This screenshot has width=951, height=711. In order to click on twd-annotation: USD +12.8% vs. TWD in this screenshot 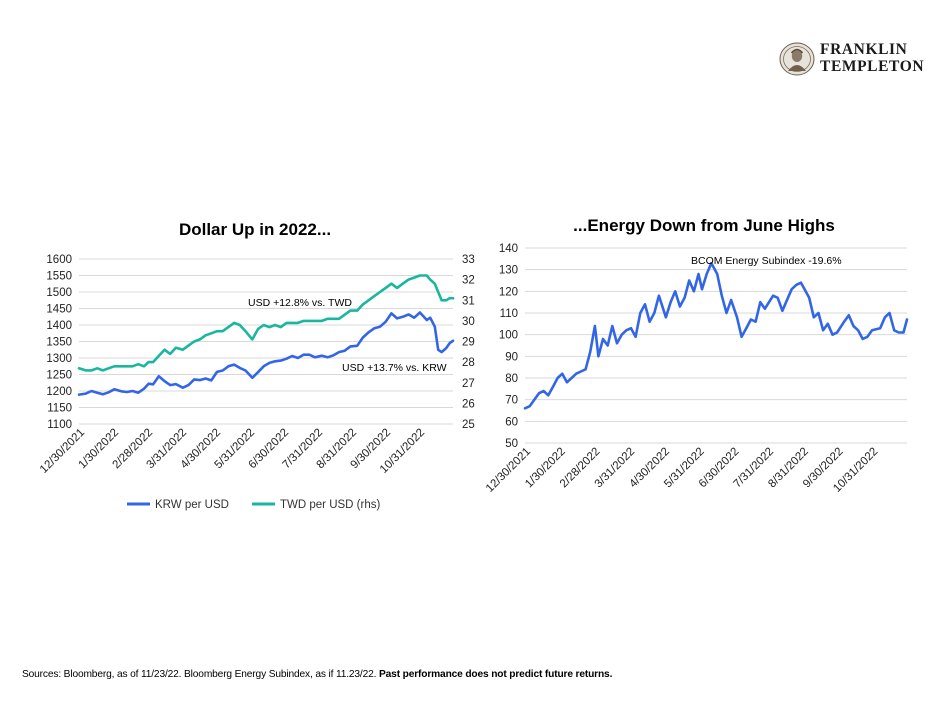, I will do `click(300, 303)`.